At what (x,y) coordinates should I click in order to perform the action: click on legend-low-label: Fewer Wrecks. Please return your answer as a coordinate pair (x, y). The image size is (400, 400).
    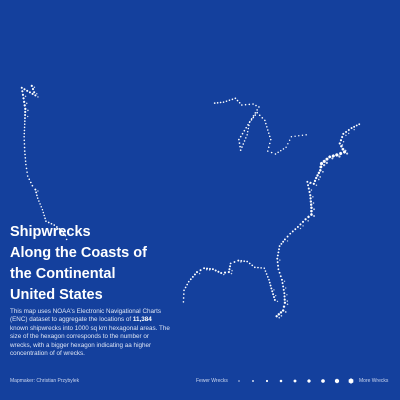
    Looking at the image, I should click on (212, 381).